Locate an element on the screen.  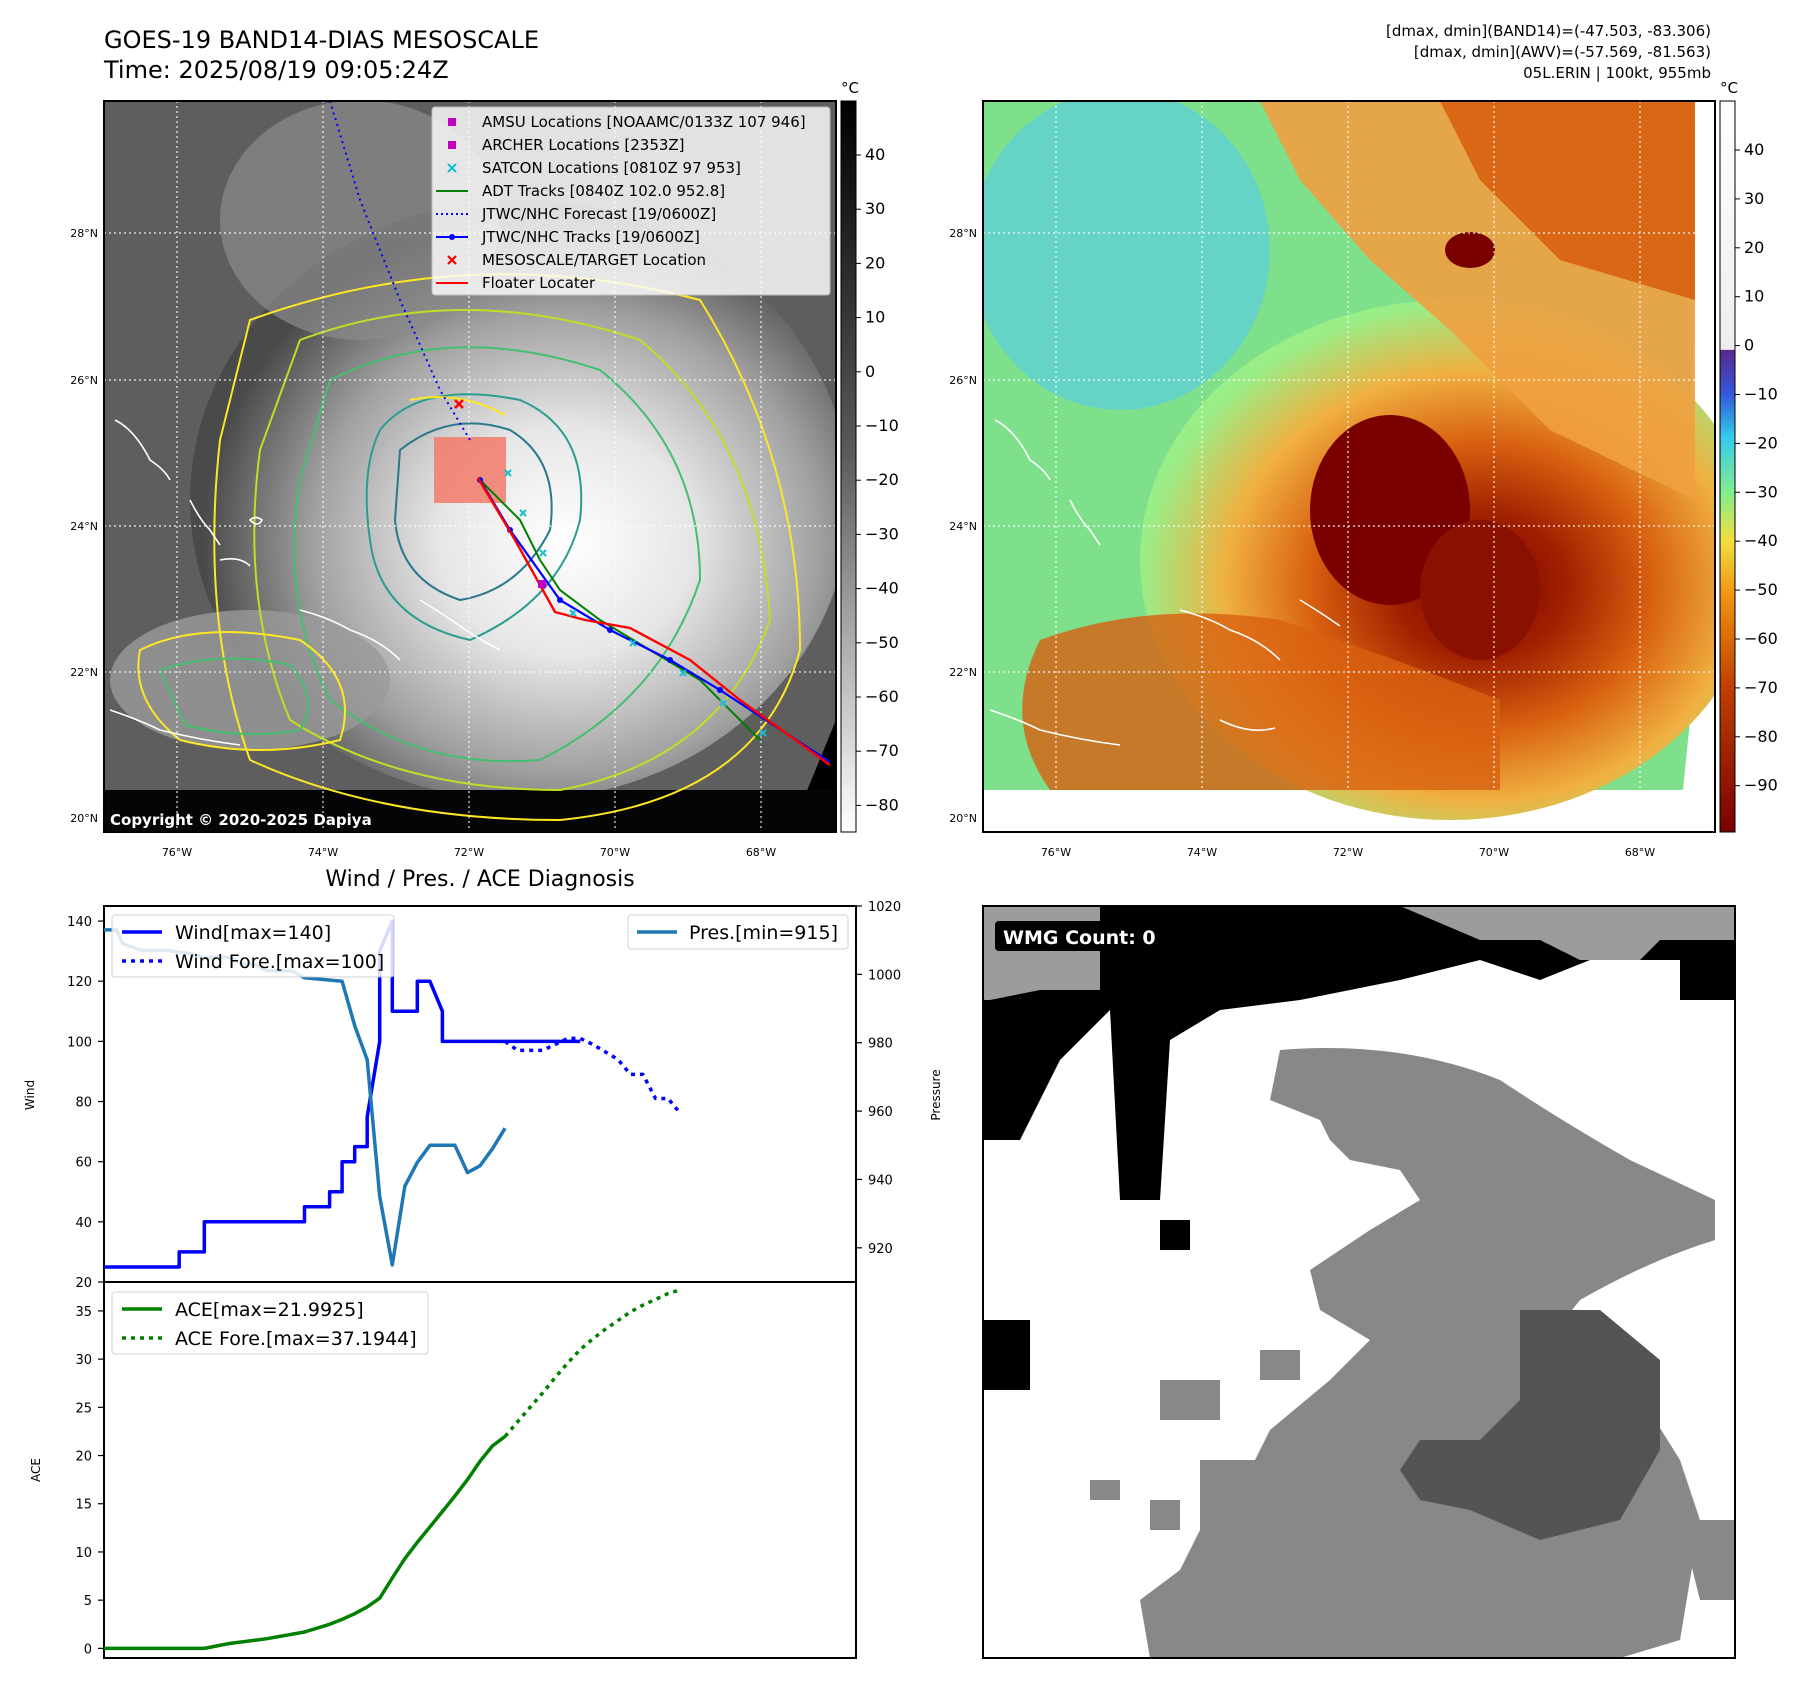
wind-axis-tick-6: 140 is located at coordinates (79, 922).